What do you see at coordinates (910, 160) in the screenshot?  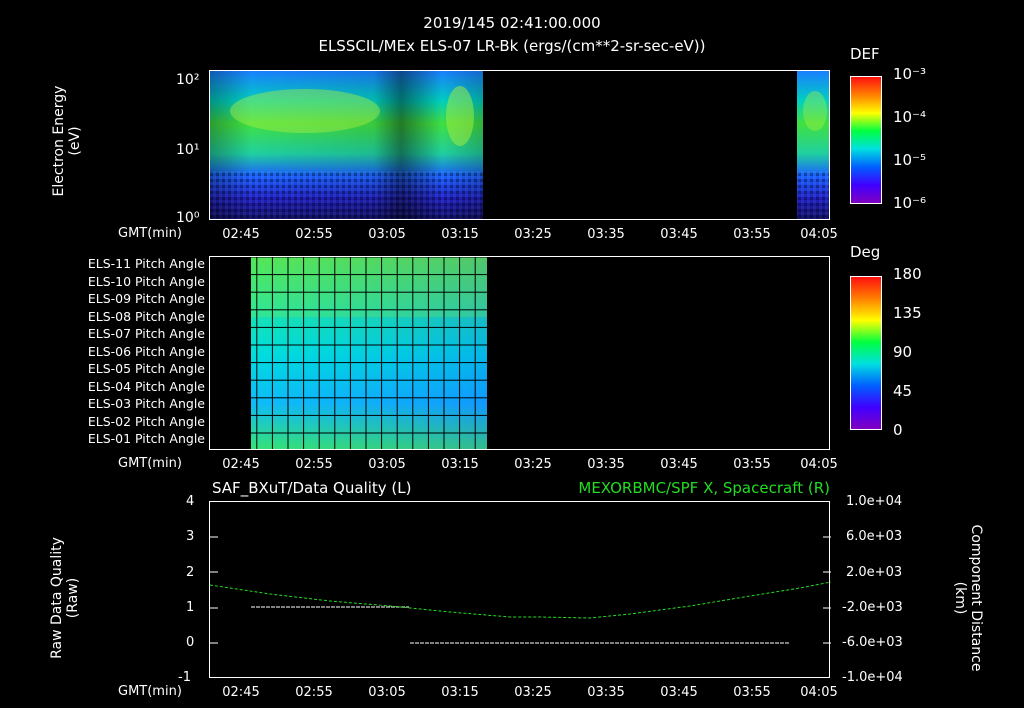 I see `def-tick: 10⁻⁵` at bounding box center [910, 160].